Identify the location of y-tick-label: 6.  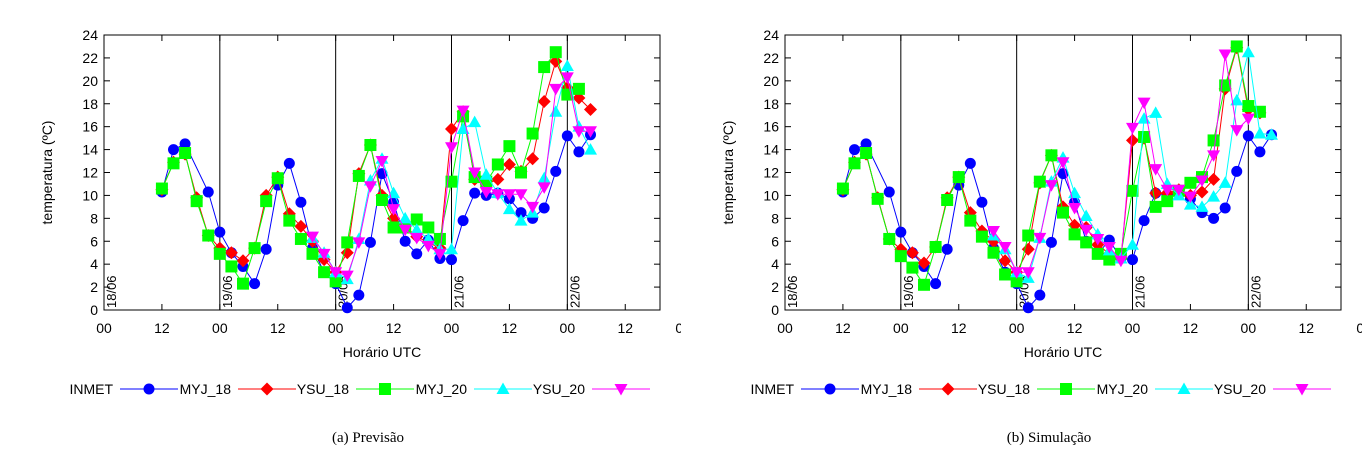
(775, 241).